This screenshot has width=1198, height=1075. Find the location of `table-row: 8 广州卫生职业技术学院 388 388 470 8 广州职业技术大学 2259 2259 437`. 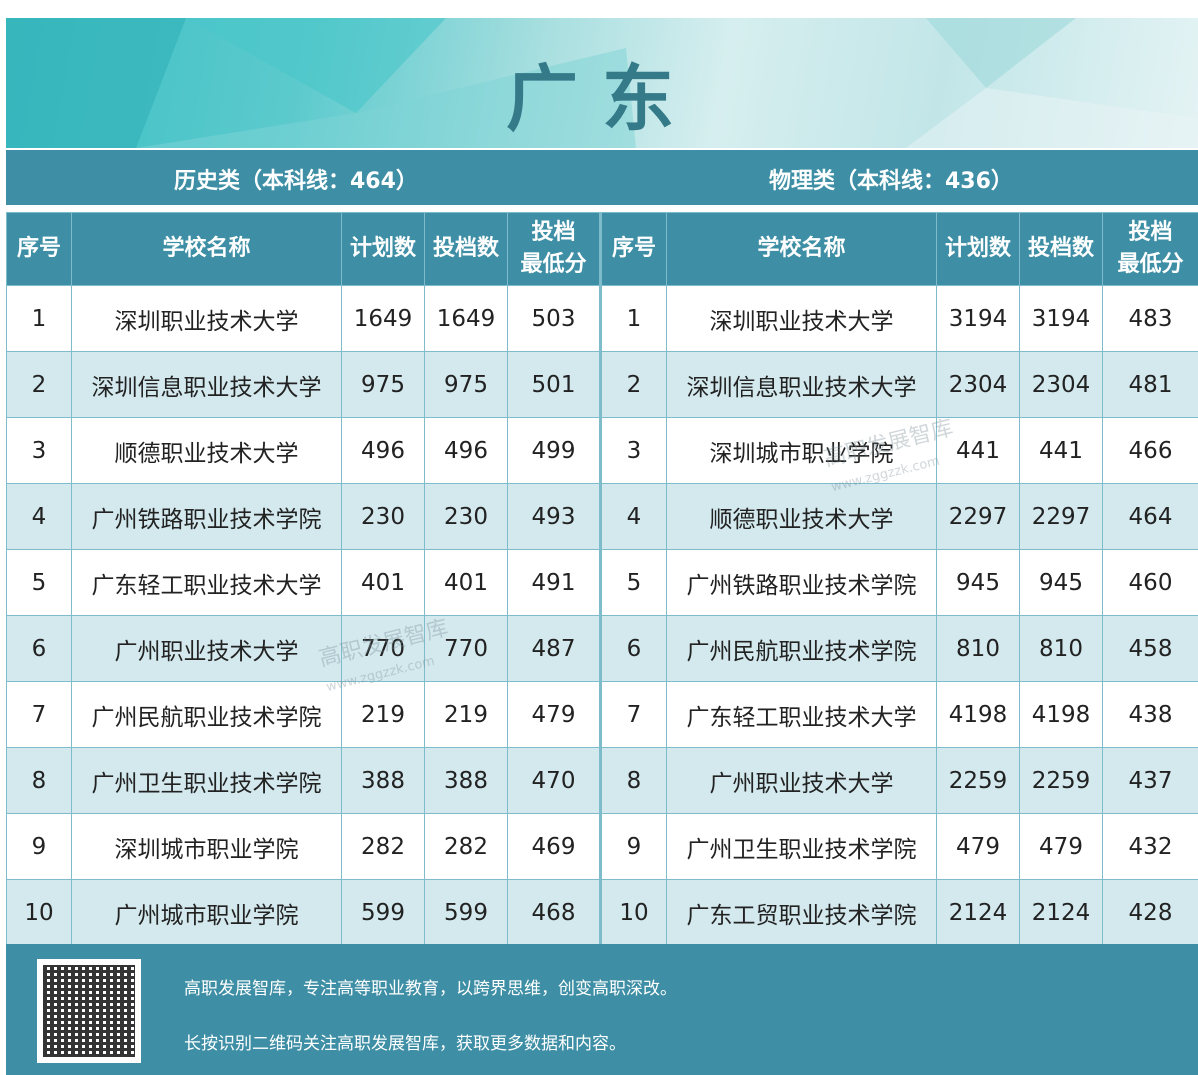

table-row: 8 广州卫生职业技术学院 388 388 470 8 广州职业技术大学 2259 2259 437 is located at coordinates (602, 780).